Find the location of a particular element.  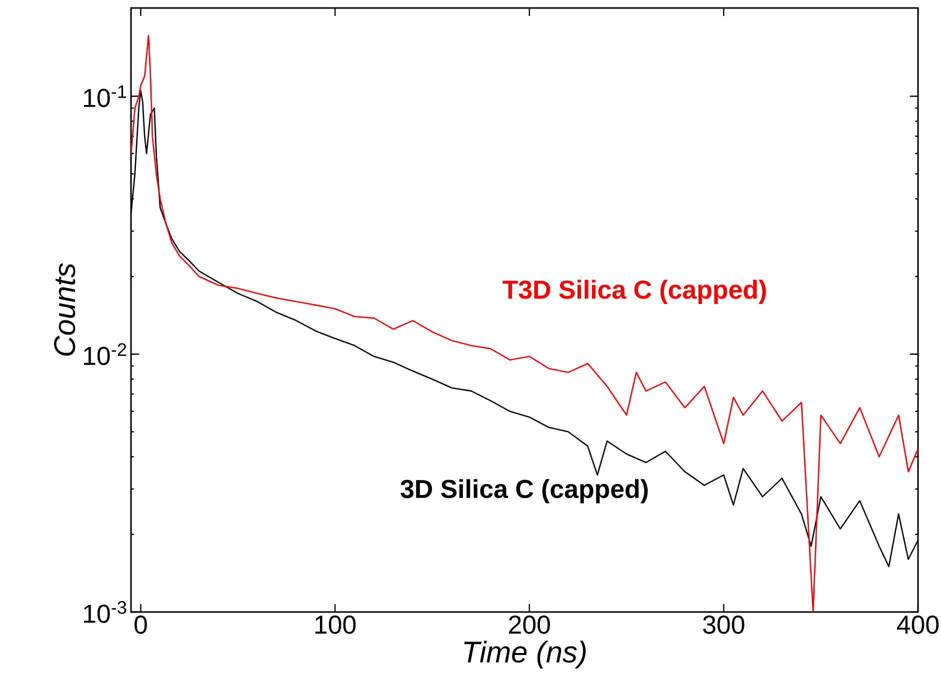

x-tick-label: 0 is located at coordinates (140, 625).